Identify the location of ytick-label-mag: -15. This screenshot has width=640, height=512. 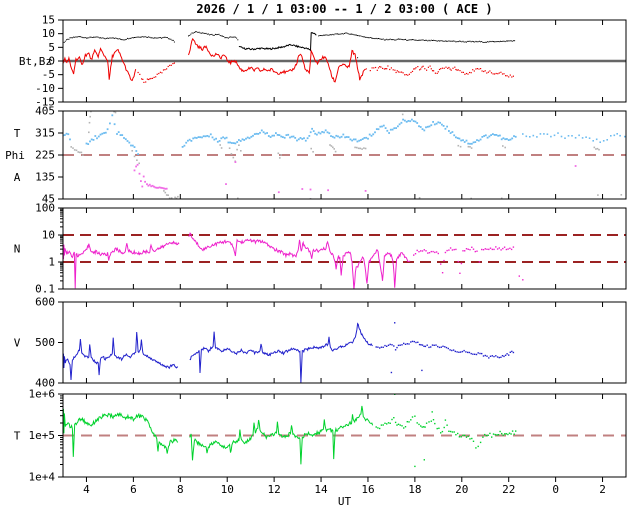
(45, 102).